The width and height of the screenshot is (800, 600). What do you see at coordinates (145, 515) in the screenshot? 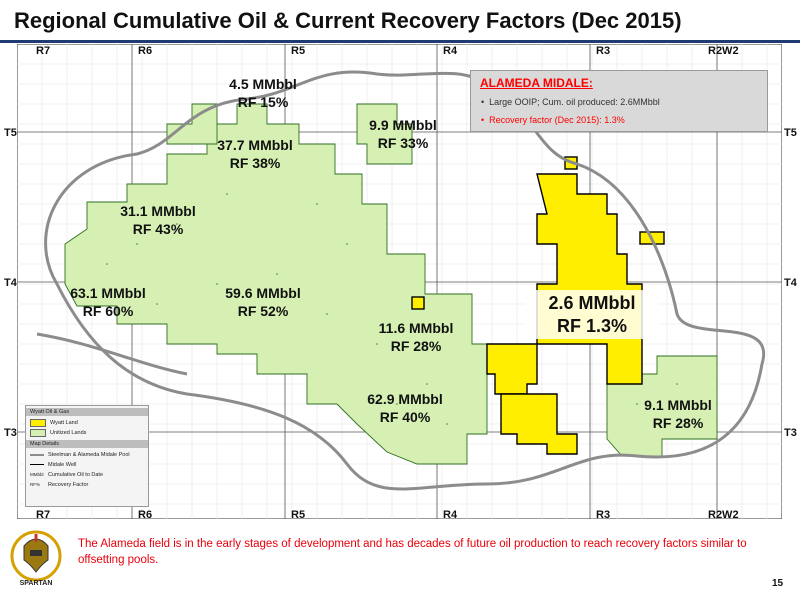
I see `range-label-bottom: R6` at bounding box center [145, 515].